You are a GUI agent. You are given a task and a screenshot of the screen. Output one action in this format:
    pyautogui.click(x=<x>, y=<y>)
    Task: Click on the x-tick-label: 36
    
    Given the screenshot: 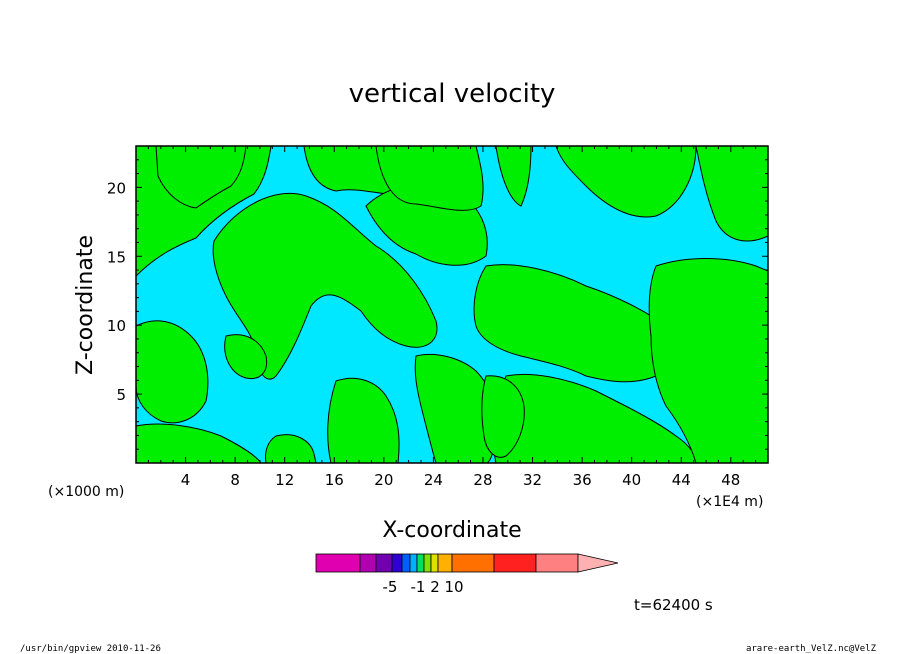 What is the action you would take?
    pyautogui.click(x=582, y=480)
    